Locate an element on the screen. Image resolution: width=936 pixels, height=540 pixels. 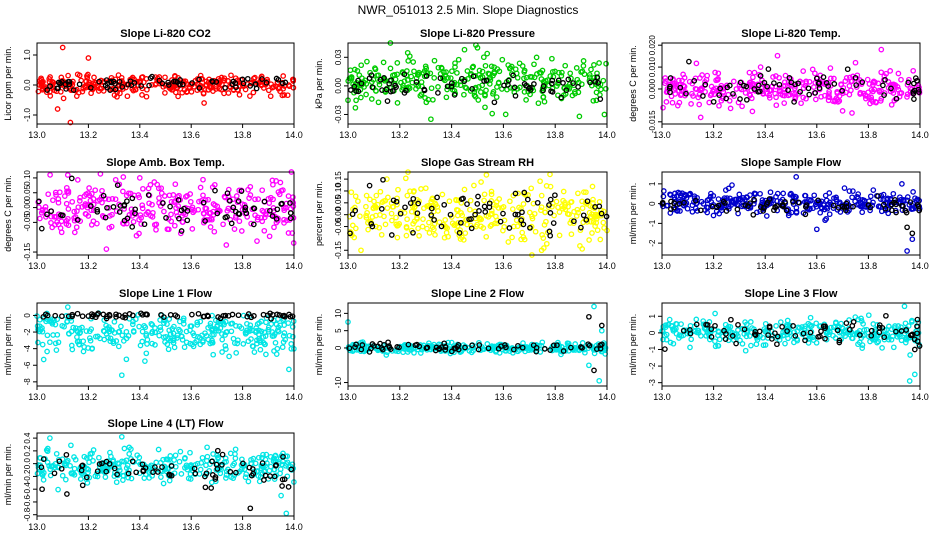
x-tick-label: 13.6 is located at coordinates (191, 527).